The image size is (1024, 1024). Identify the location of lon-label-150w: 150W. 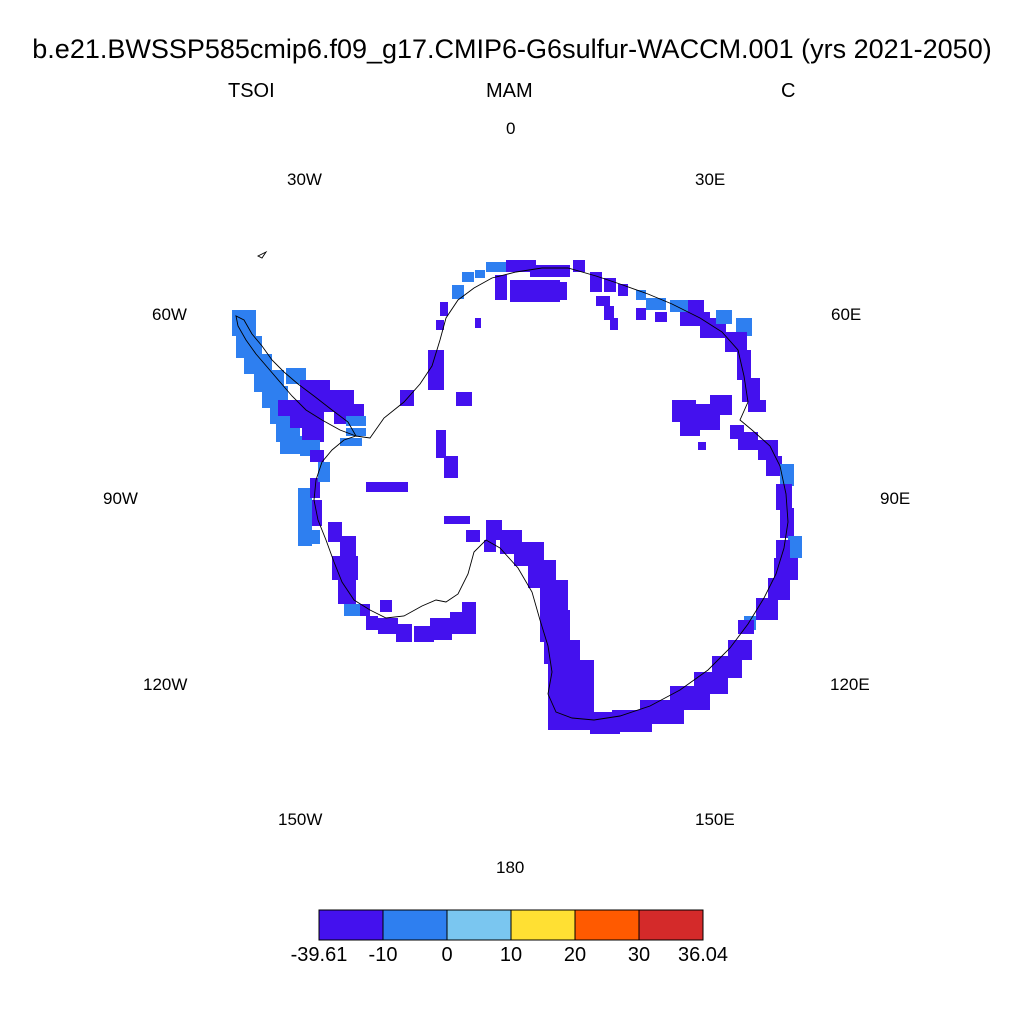
(300, 819).